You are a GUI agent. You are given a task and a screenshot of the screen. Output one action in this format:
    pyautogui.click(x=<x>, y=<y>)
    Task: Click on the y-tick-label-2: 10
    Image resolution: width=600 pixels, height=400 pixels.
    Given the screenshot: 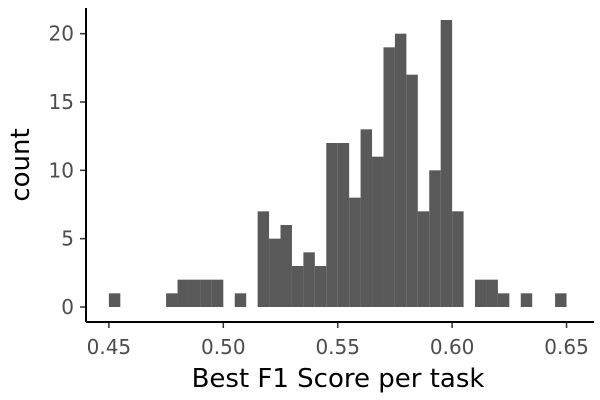 What is the action you would take?
    pyautogui.click(x=61, y=170)
    